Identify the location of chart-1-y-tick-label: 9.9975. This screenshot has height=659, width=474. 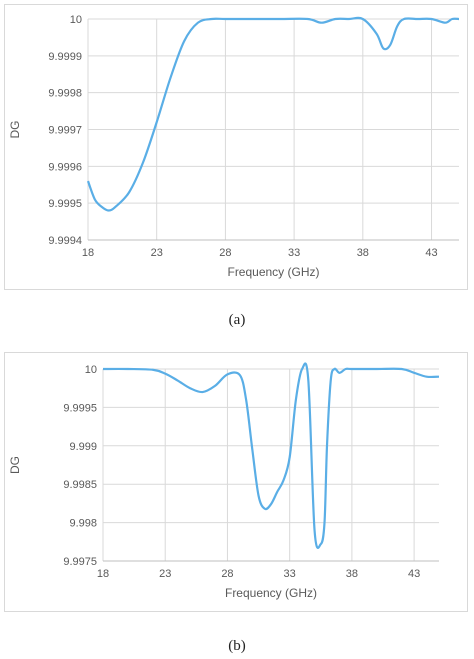
(80, 562).